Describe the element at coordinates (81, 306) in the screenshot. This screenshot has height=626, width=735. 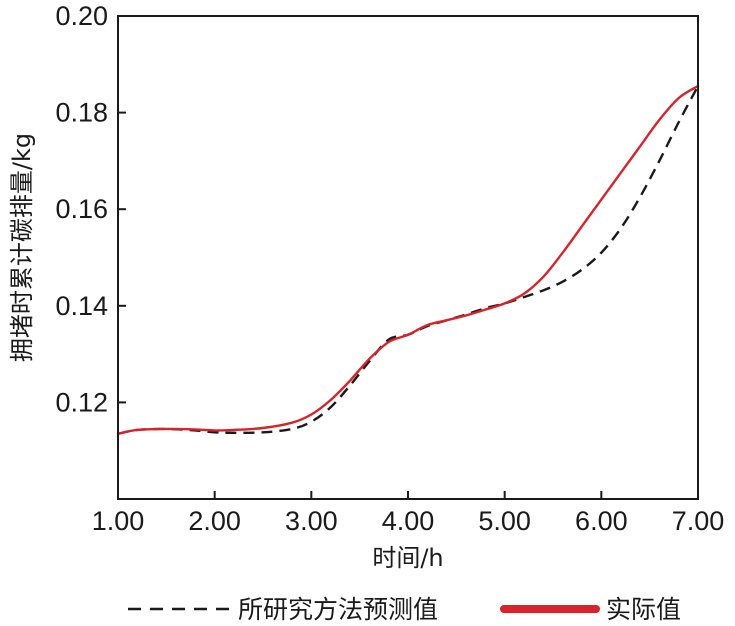
I see `y-tick-label: 0.14` at that location.